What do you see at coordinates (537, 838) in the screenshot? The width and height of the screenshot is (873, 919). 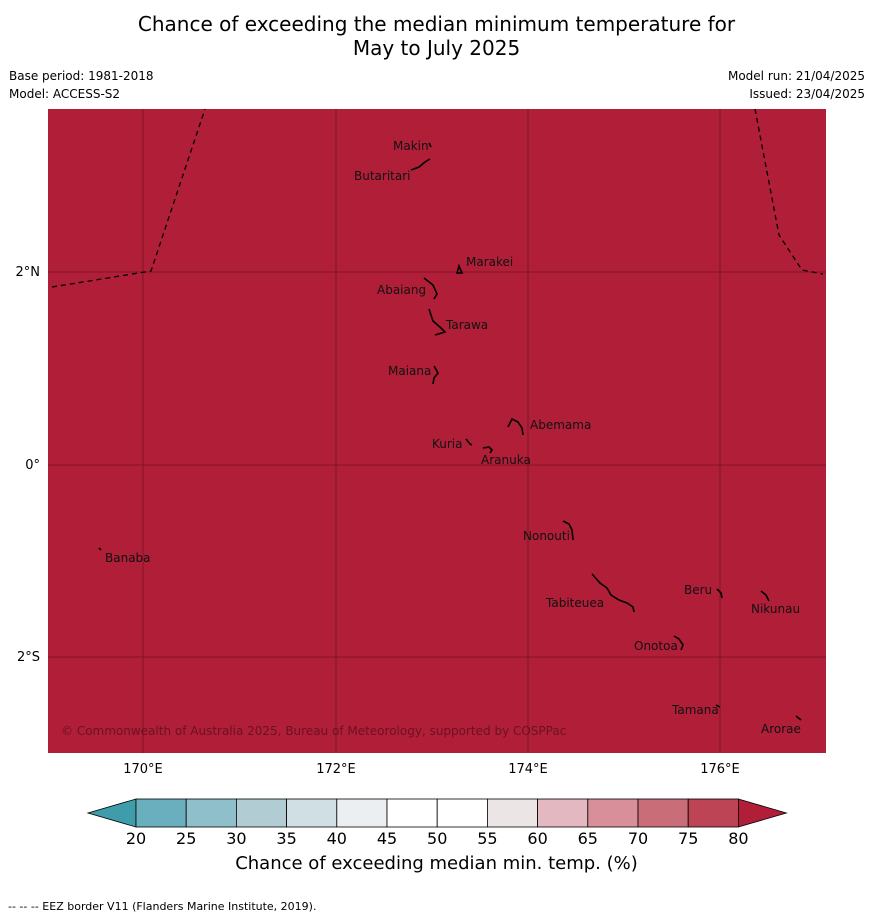 I see `colorbar-tick-label: 60` at bounding box center [537, 838].